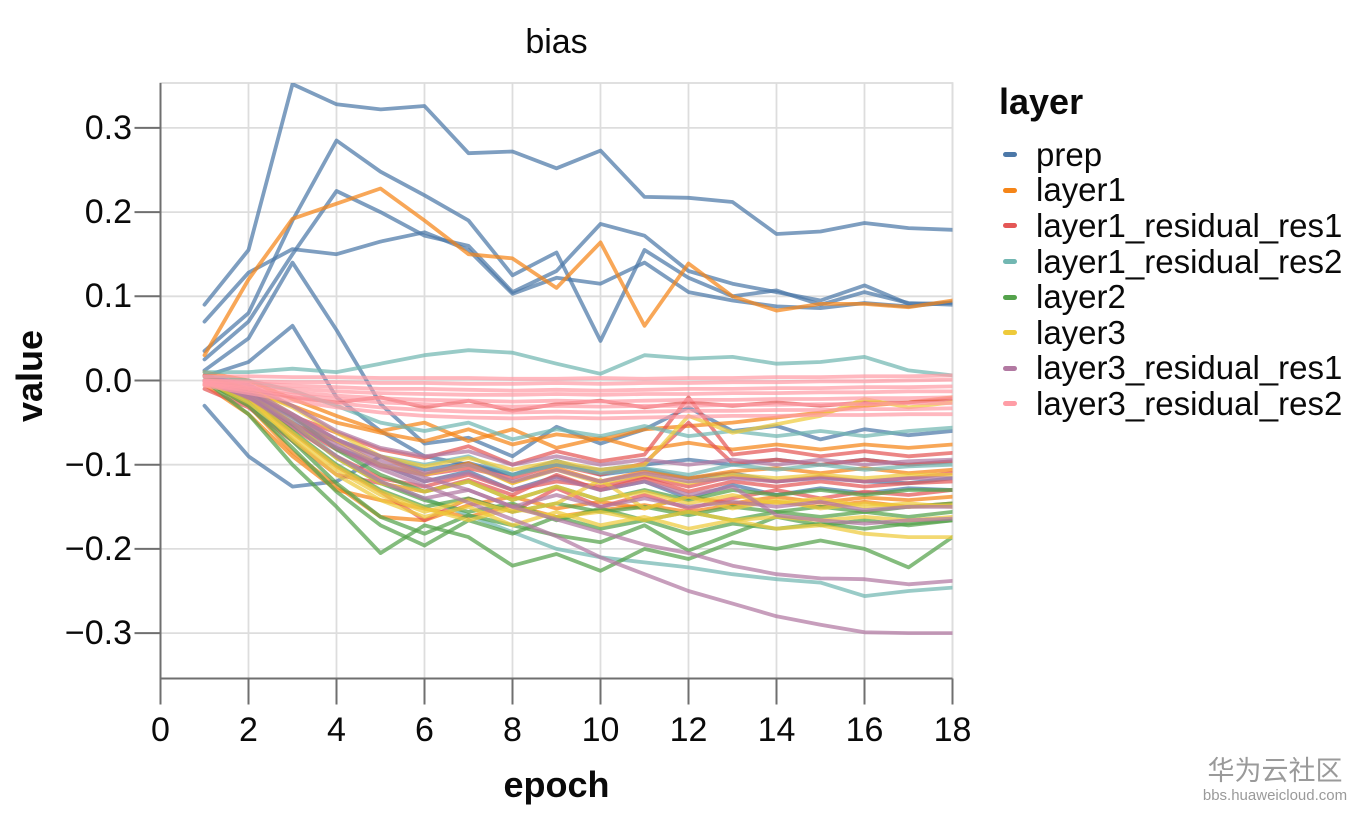  I want to click on x-tick-label: 14, so click(776, 730).